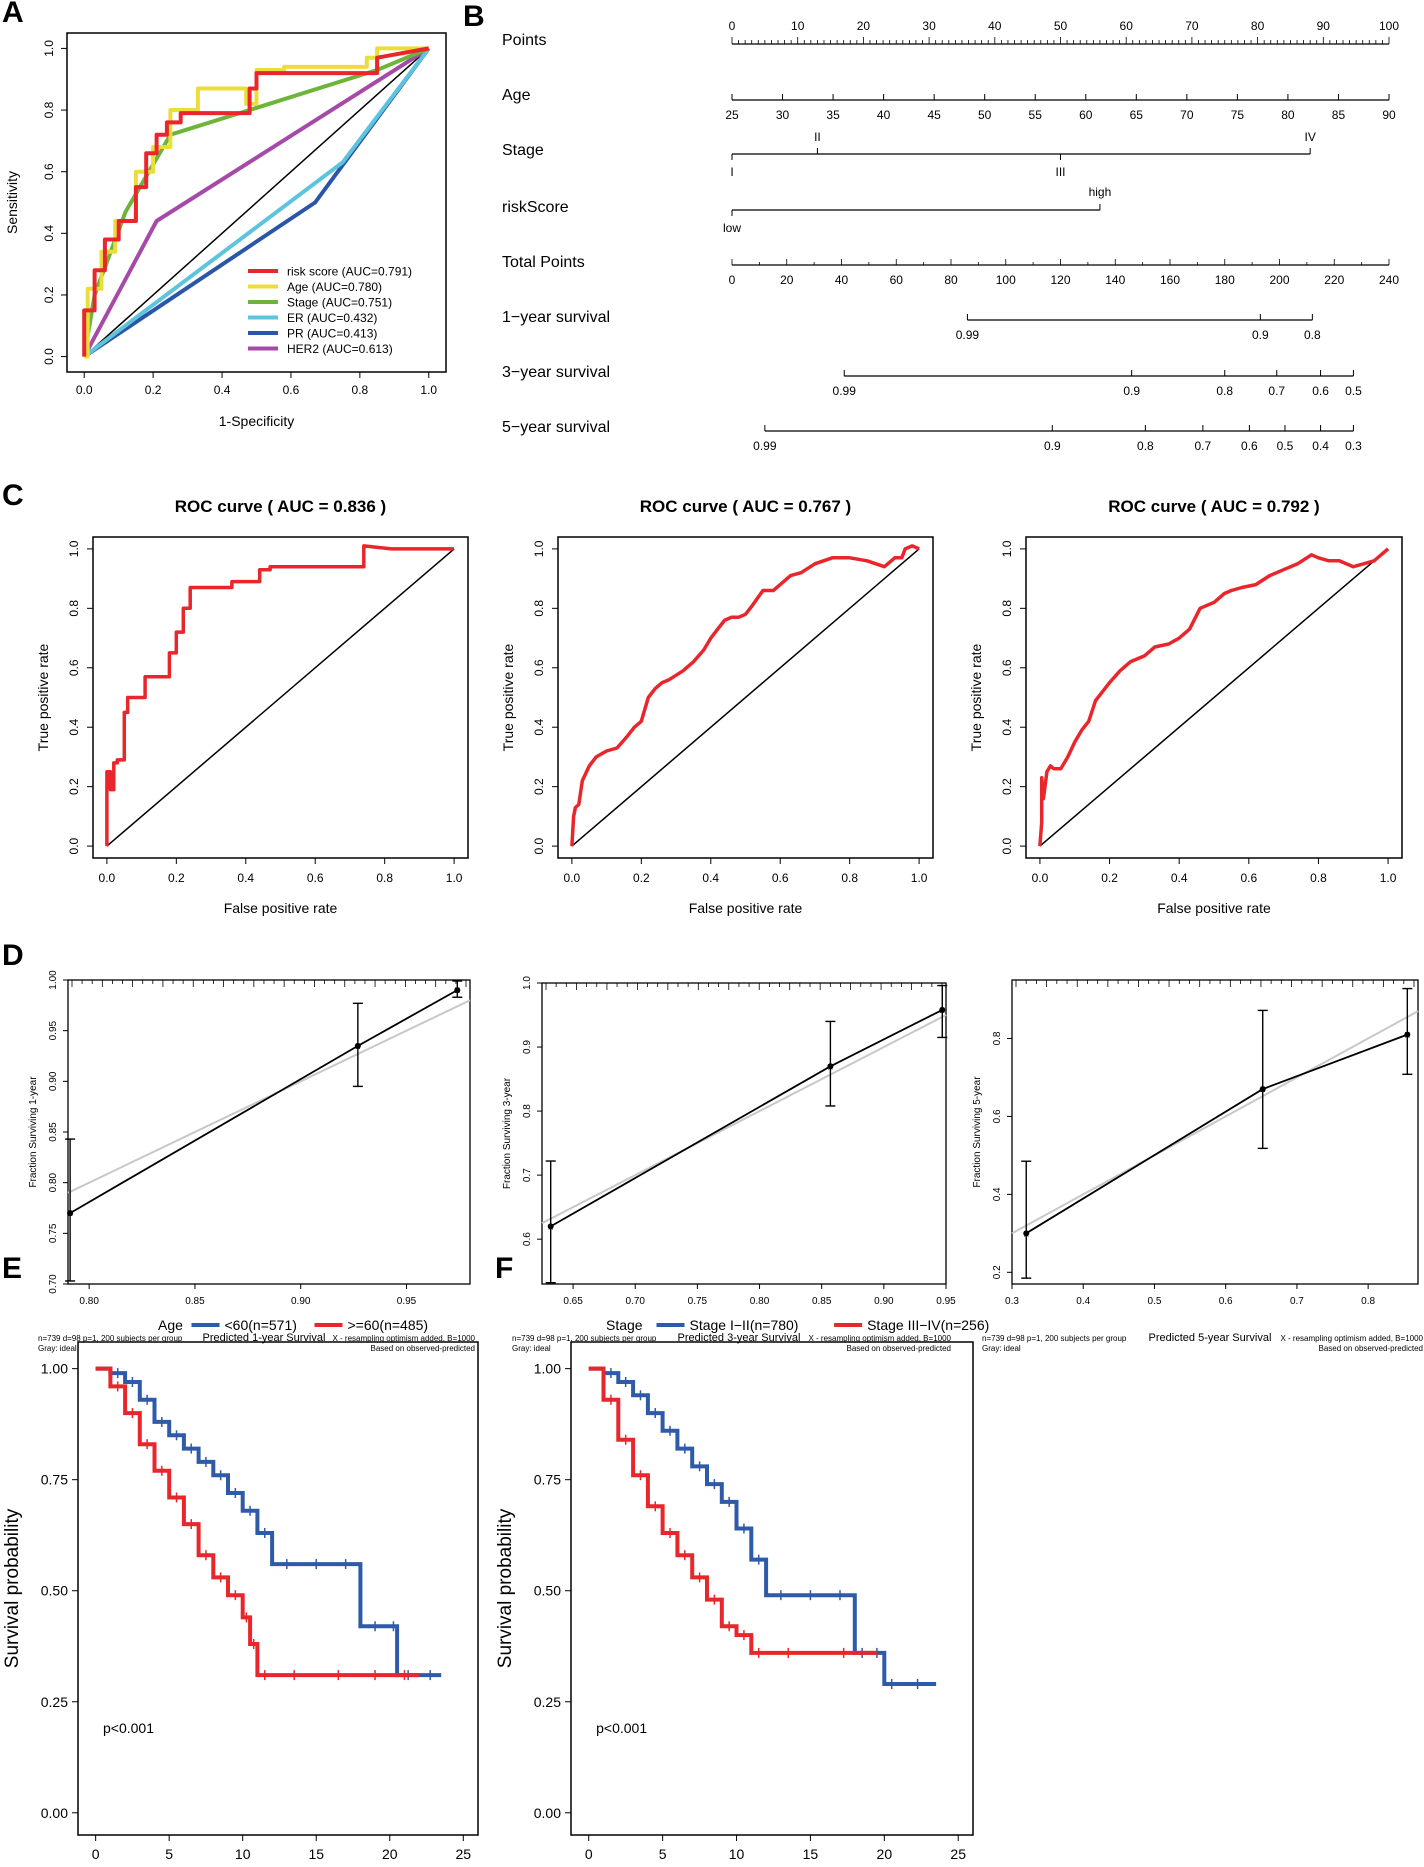 Image resolution: width=1424 pixels, height=1867 pixels. I want to click on points-tick-label: 80, so click(1258, 26).